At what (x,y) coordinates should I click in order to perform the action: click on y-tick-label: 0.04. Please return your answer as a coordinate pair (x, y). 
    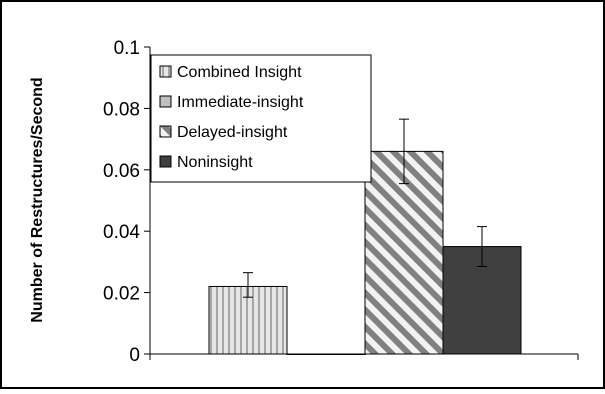
    Looking at the image, I should click on (121, 232).